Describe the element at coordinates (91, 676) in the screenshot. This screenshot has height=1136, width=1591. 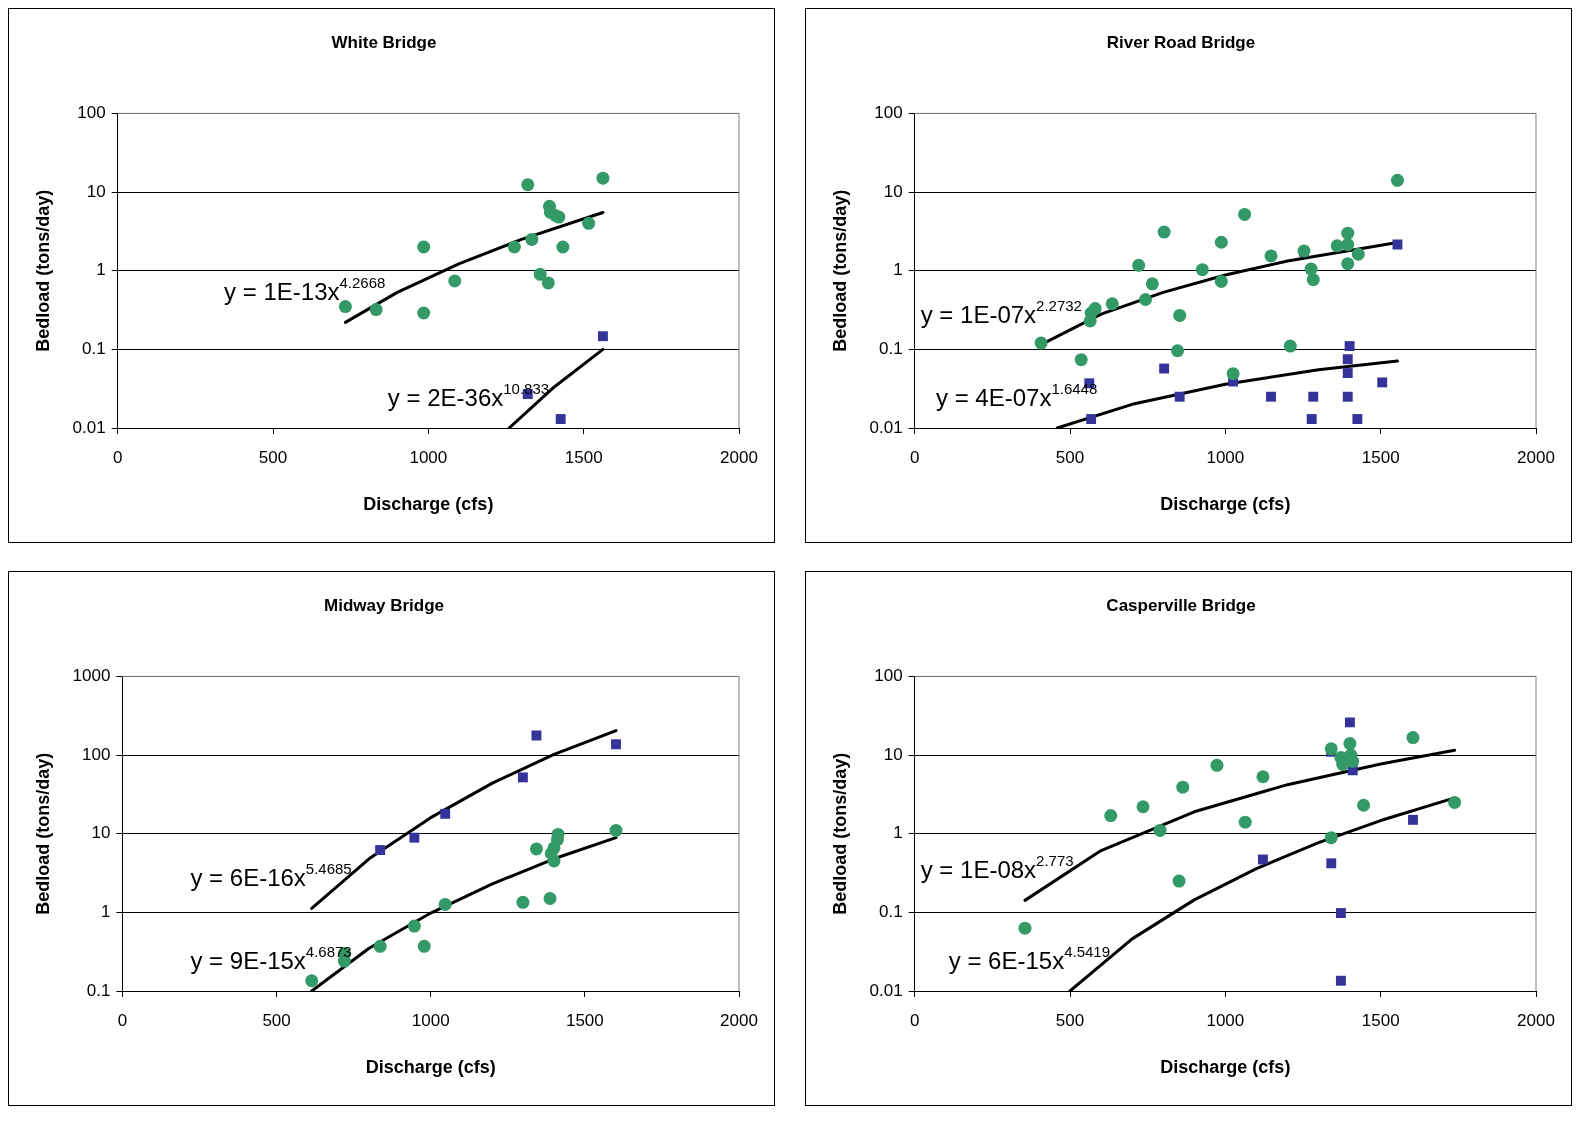
I see `y-tick-label: 1000` at that location.